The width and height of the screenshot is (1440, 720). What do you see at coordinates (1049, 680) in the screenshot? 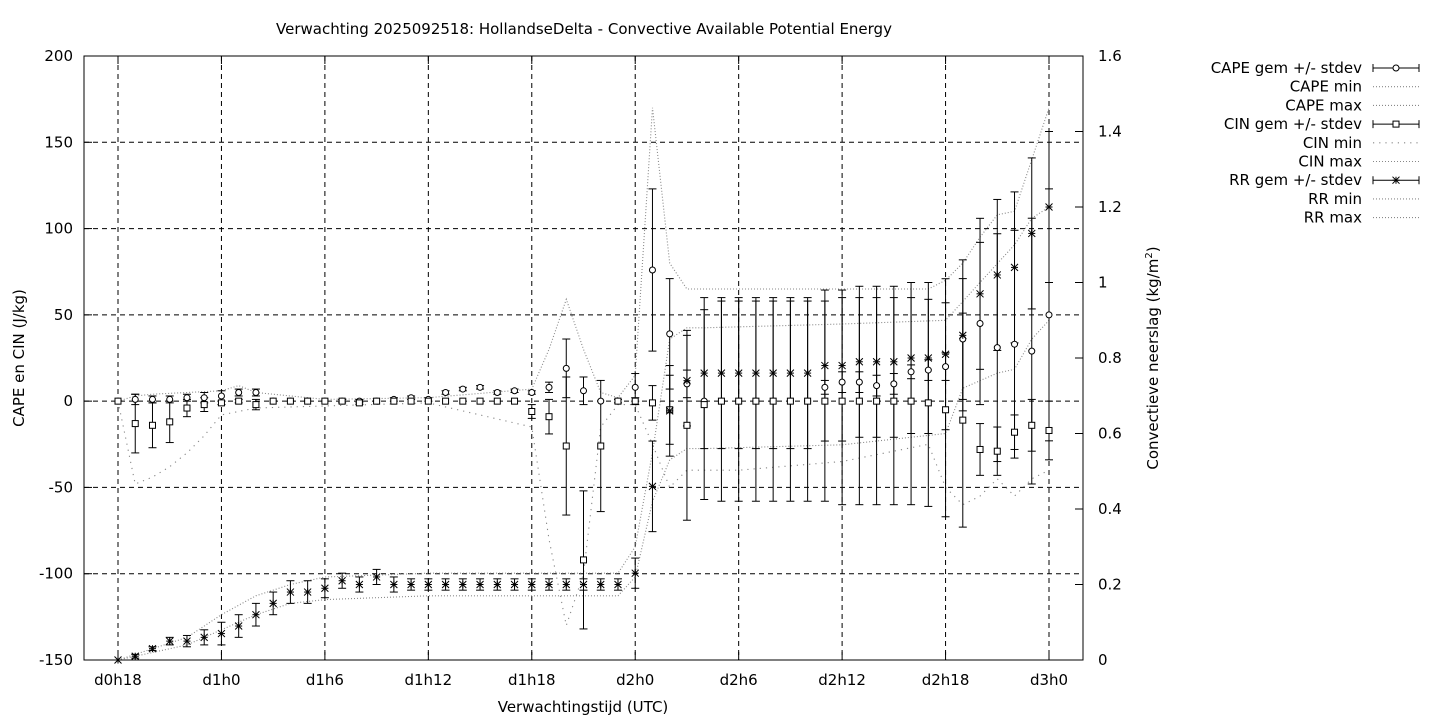
I see `x-tick-label-9: d3h0` at bounding box center [1049, 680].